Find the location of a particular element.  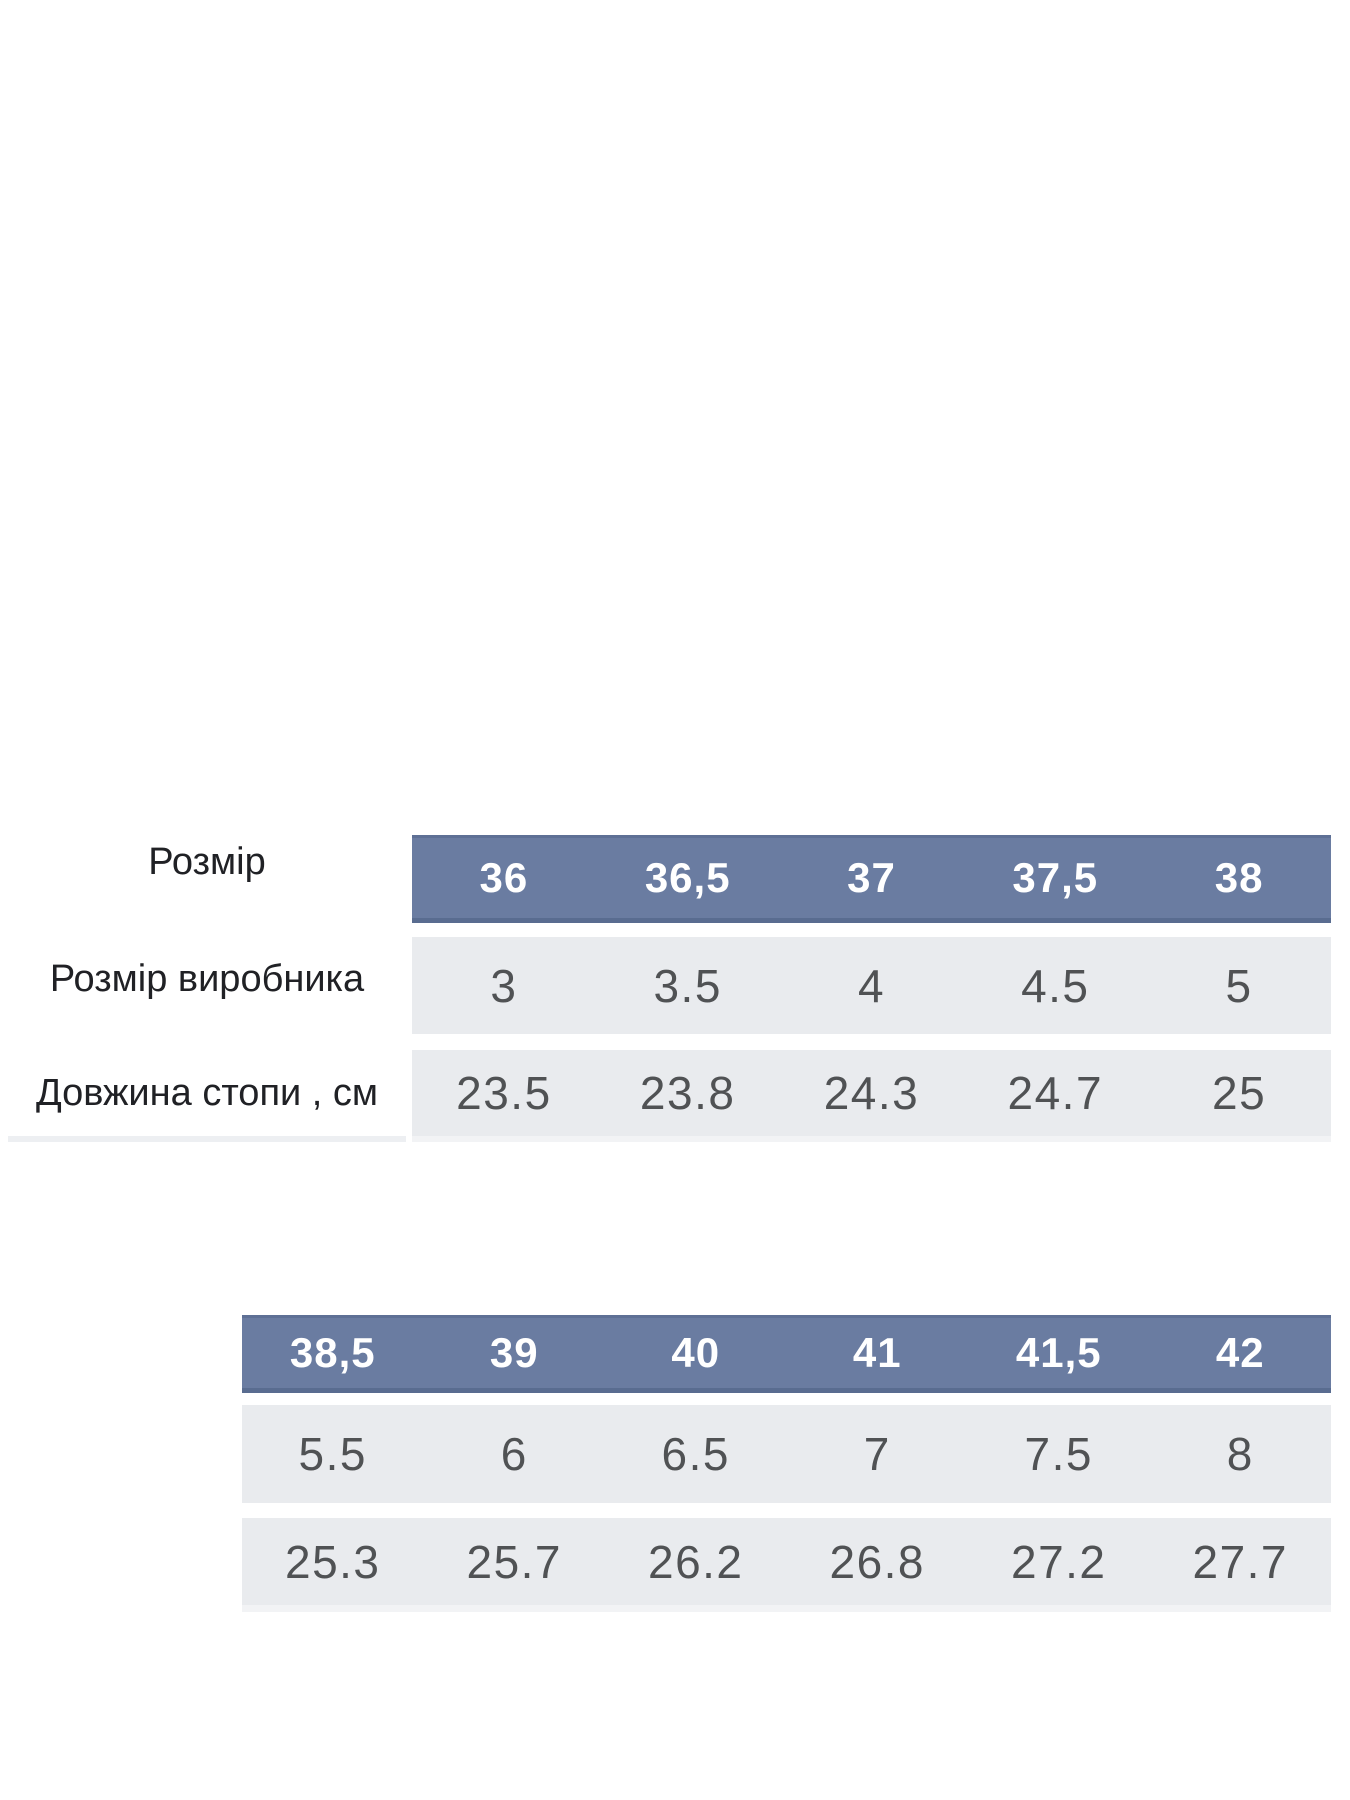

size-header-cell: 37 is located at coordinates (871, 877).